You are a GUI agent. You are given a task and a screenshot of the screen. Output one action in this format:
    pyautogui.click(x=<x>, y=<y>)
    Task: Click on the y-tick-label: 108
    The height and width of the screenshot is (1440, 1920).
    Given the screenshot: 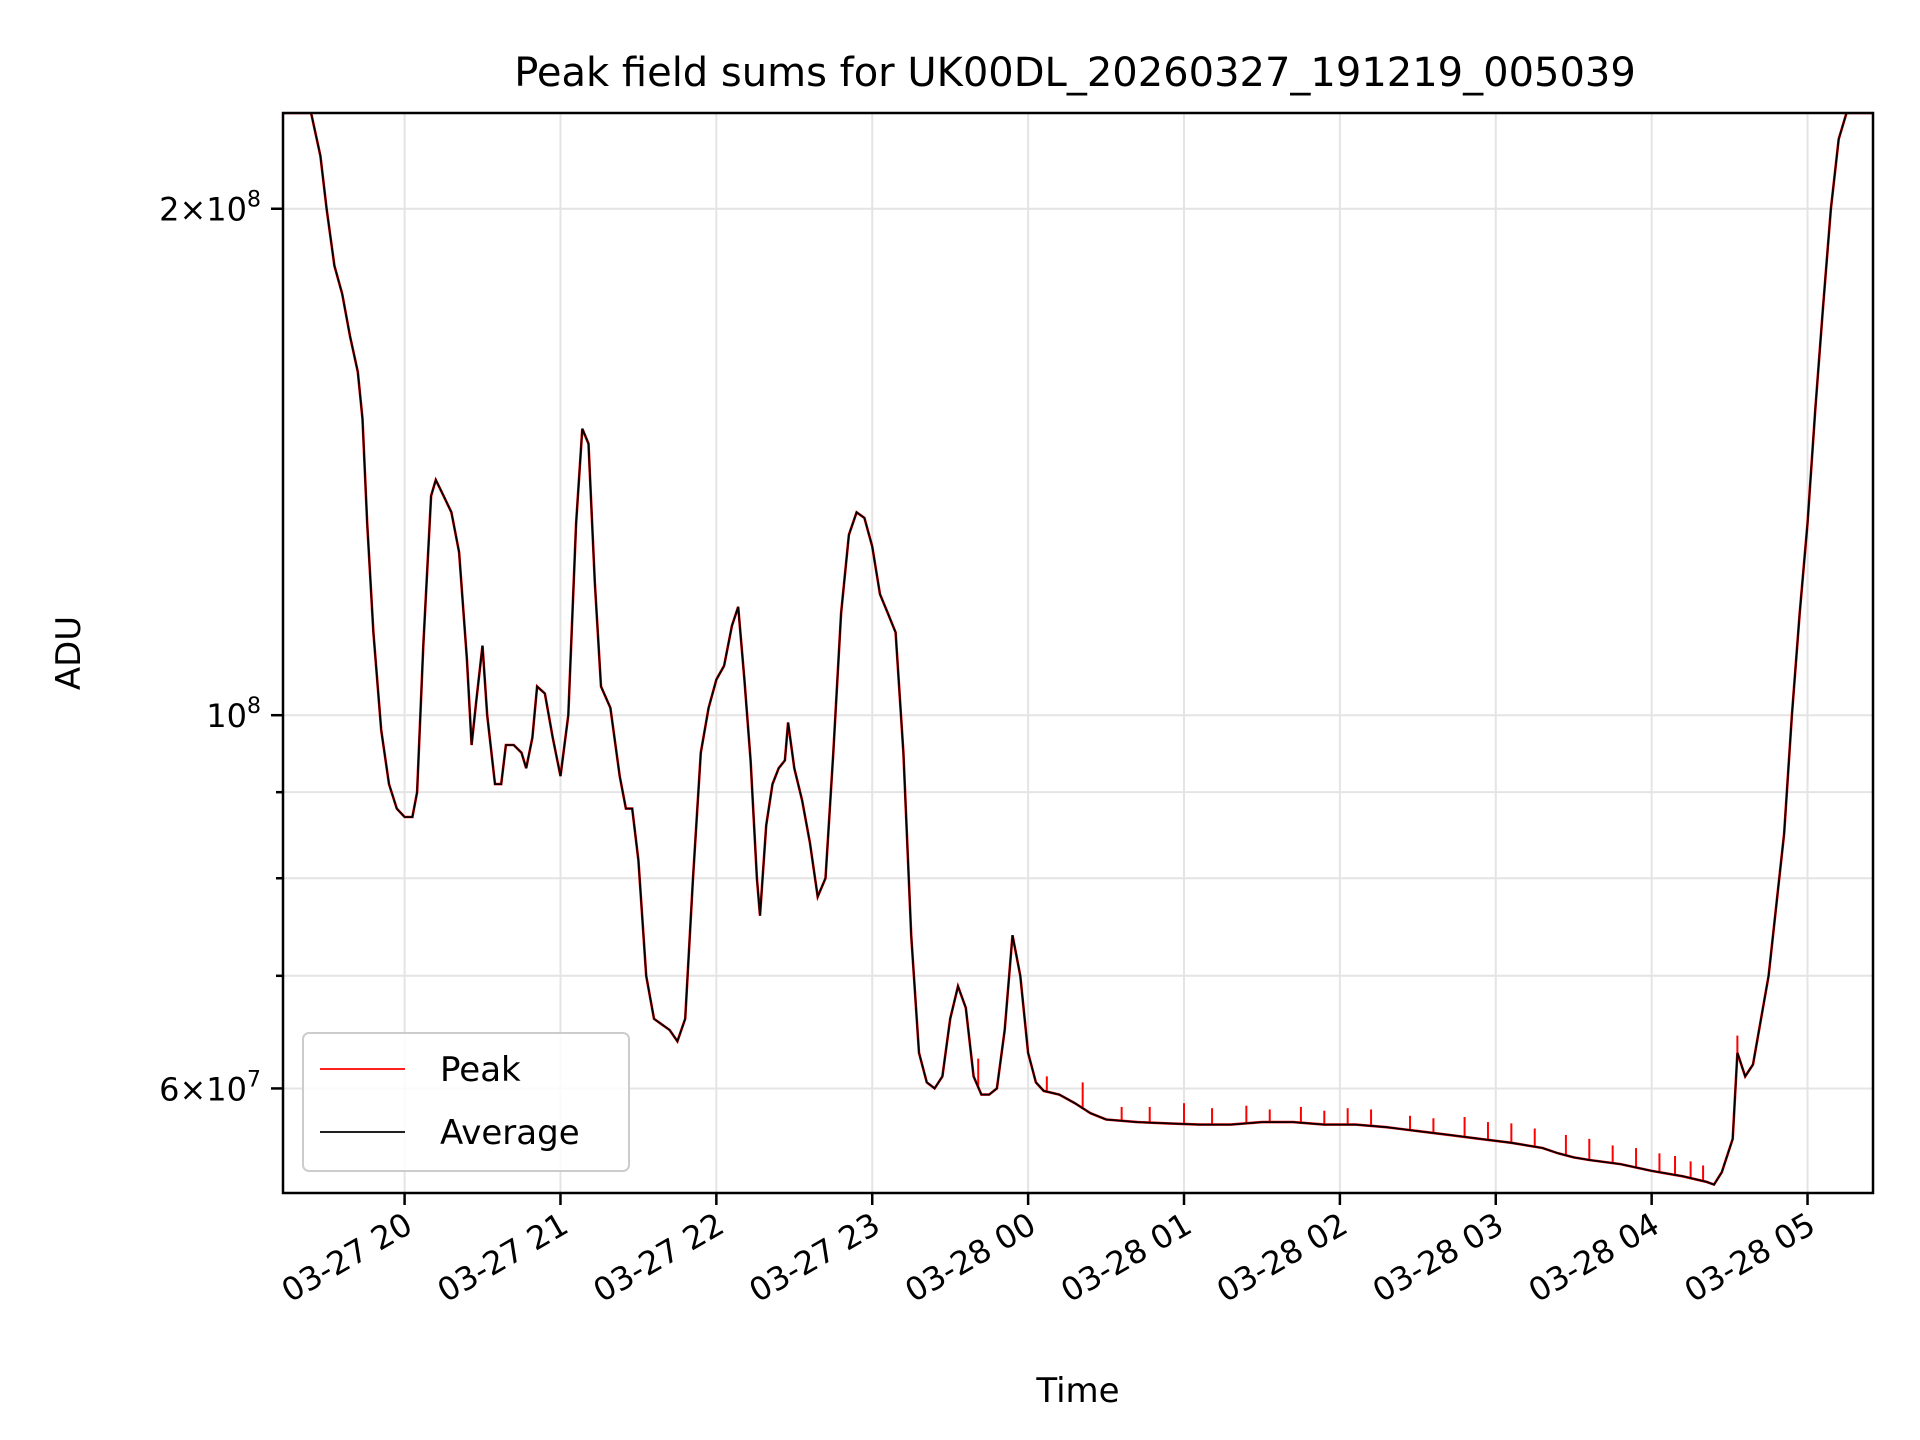 What is the action you would take?
    pyautogui.click(x=233, y=714)
    